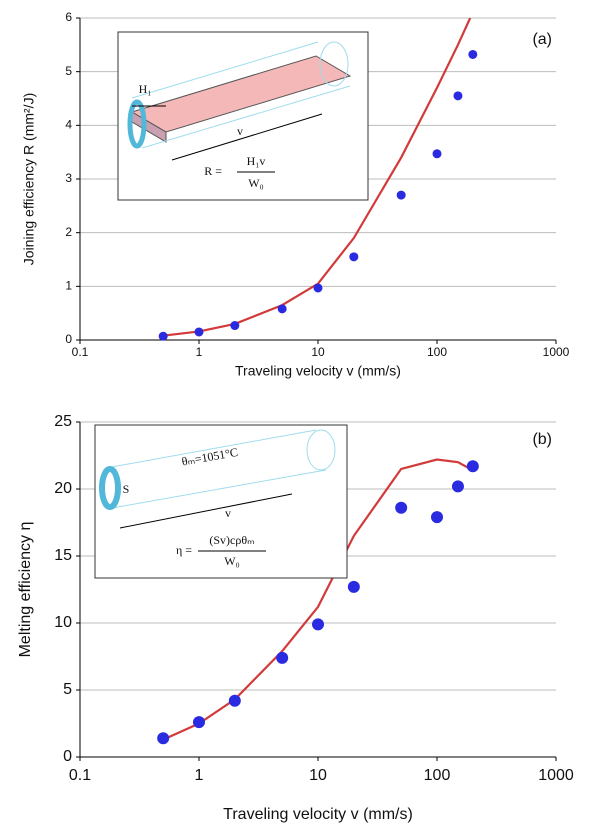 The width and height of the screenshot is (616, 830). What do you see at coordinates (542, 439) in the screenshot?
I see `panel-label: (b)` at bounding box center [542, 439].